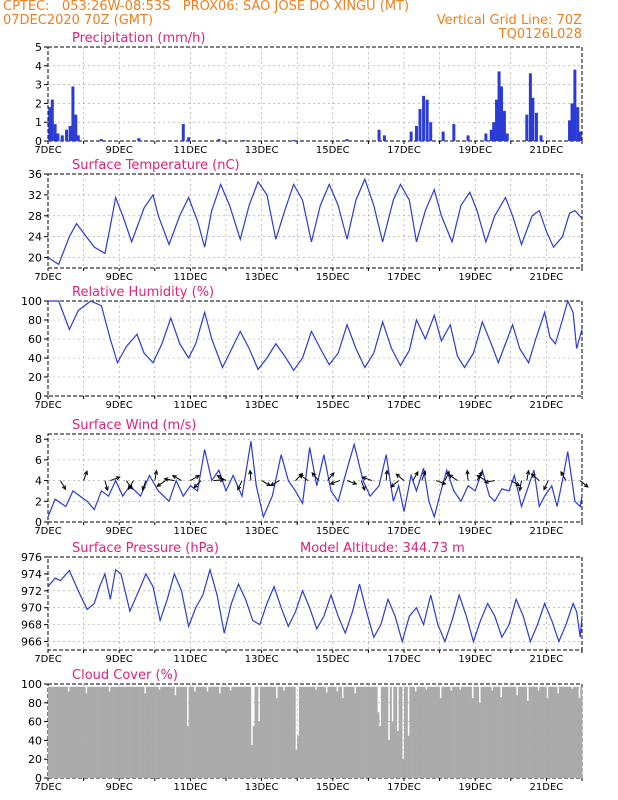 The image size is (618, 800). What do you see at coordinates (333, 277) in the screenshot?
I see `temperature-xtick-label: 15DEC` at bounding box center [333, 277].